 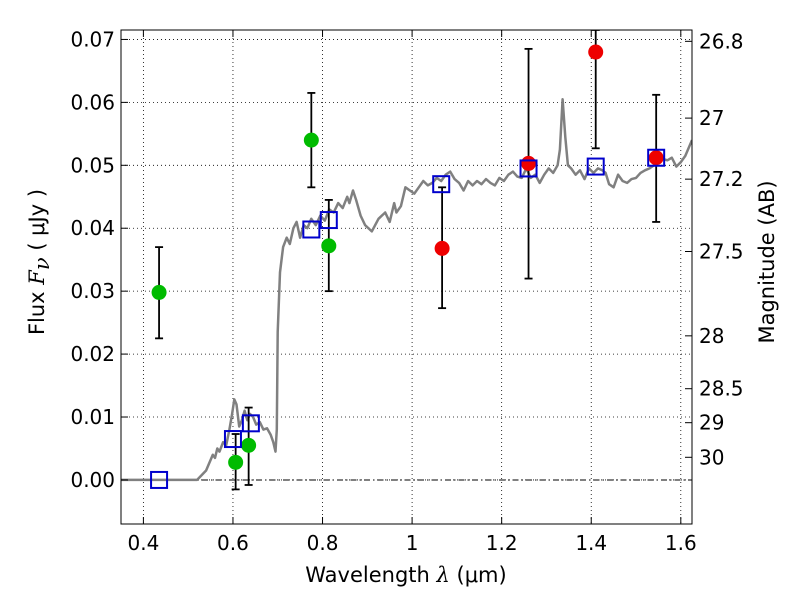 What do you see at coordinates (37, 223) in the screenshot?
I see `y-axis-label-unit: ( μJy )` at bounding box center [37, 223].